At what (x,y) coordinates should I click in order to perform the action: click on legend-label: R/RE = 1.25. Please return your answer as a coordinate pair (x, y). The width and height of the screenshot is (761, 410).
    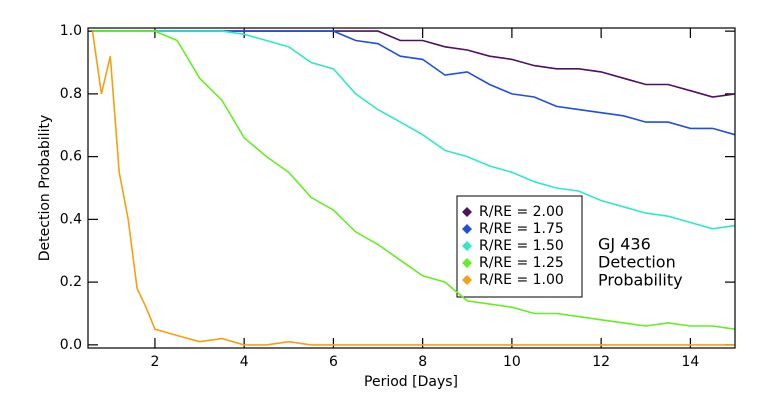
    Looking at the image, I should click on (521, 263).